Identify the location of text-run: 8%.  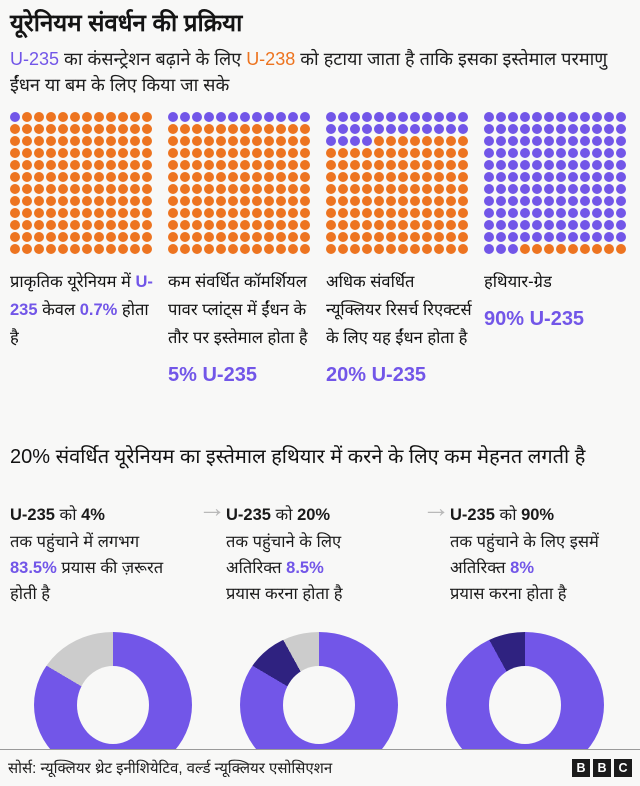
(522, 568).